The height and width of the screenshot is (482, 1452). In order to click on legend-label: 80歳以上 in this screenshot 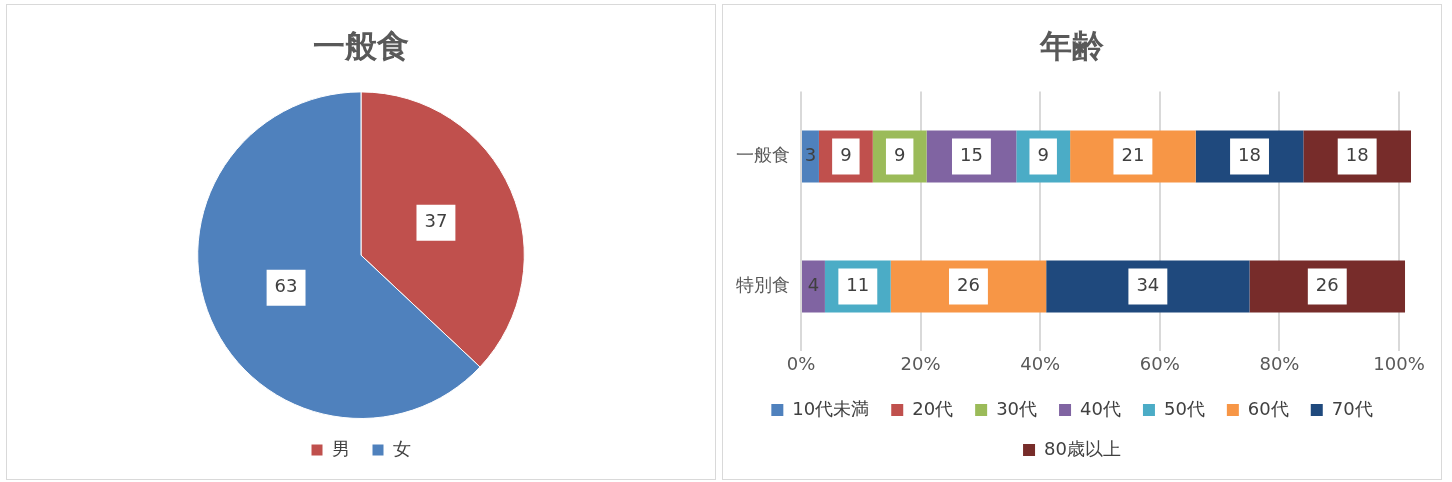, I will do `click(1082, 448)`.